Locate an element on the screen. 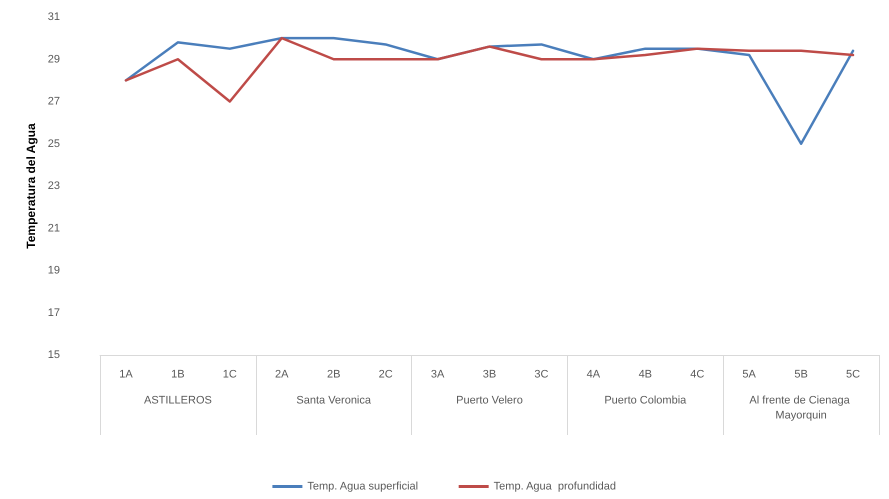 This screenshot has height=499, width=889. x-tick-label: 5A is located at coordinates (749, 374).